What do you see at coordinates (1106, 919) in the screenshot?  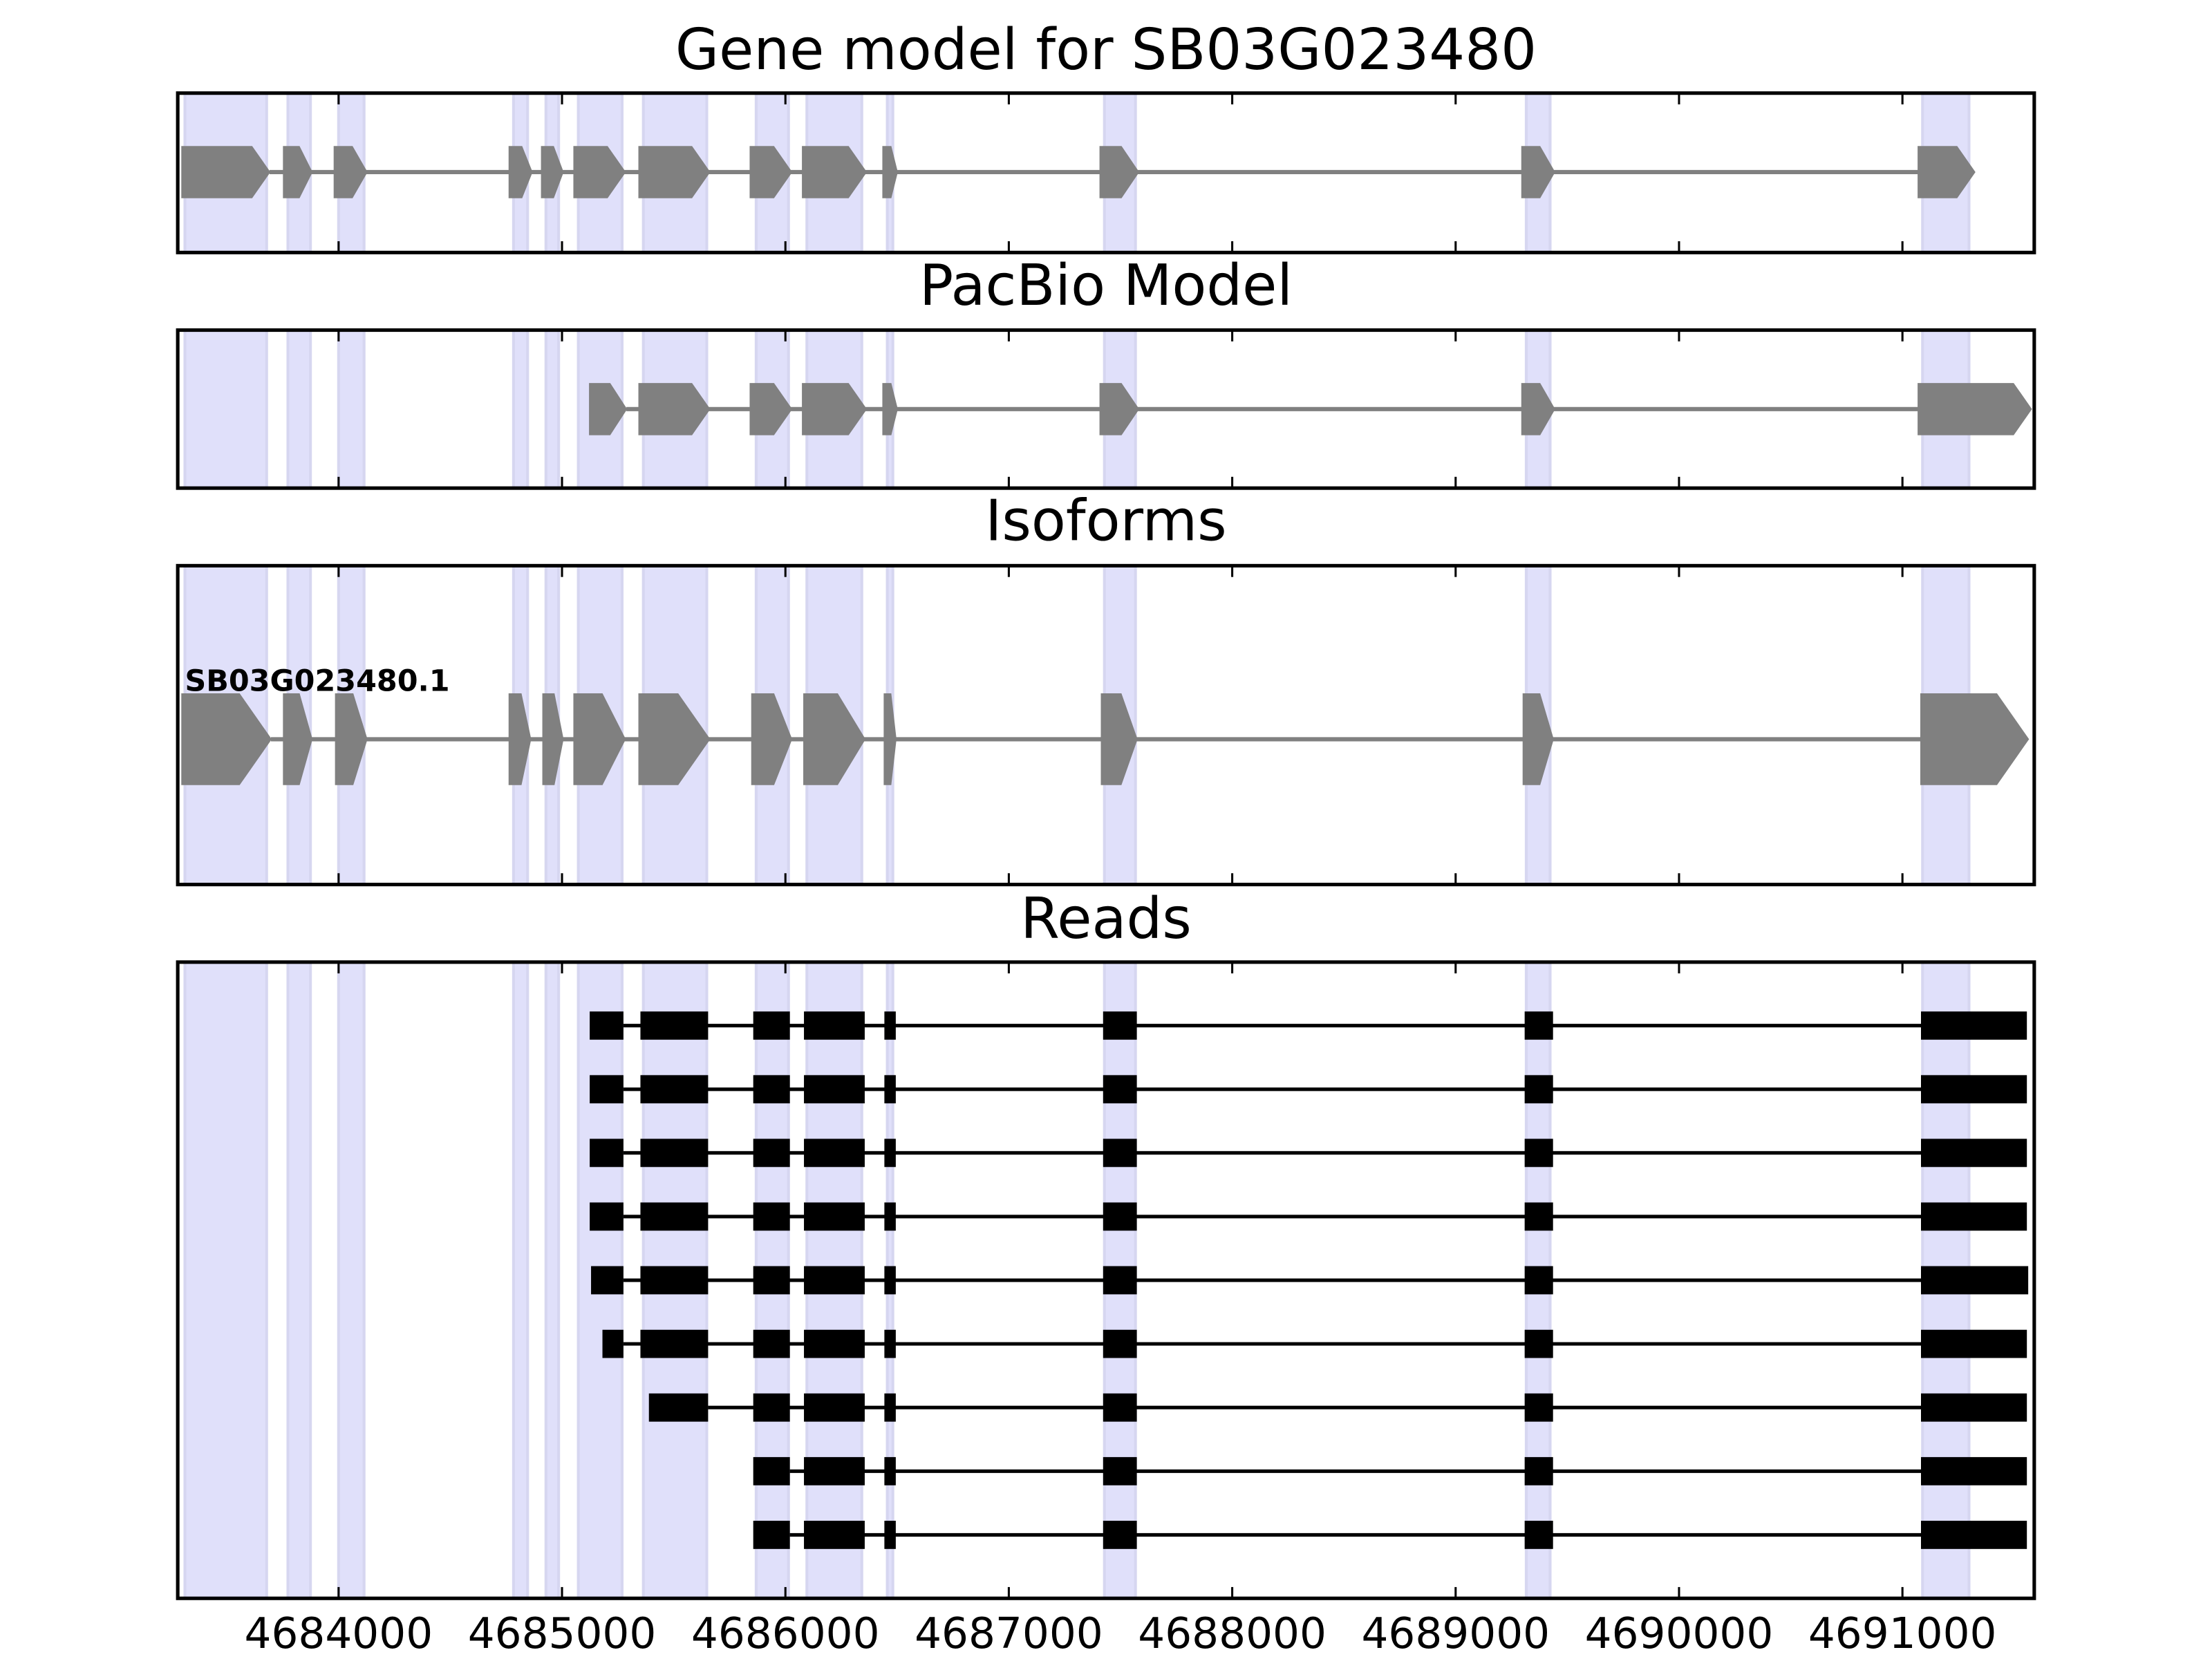 I see `panel-title: Reads` at bounding box center [1106, 919].